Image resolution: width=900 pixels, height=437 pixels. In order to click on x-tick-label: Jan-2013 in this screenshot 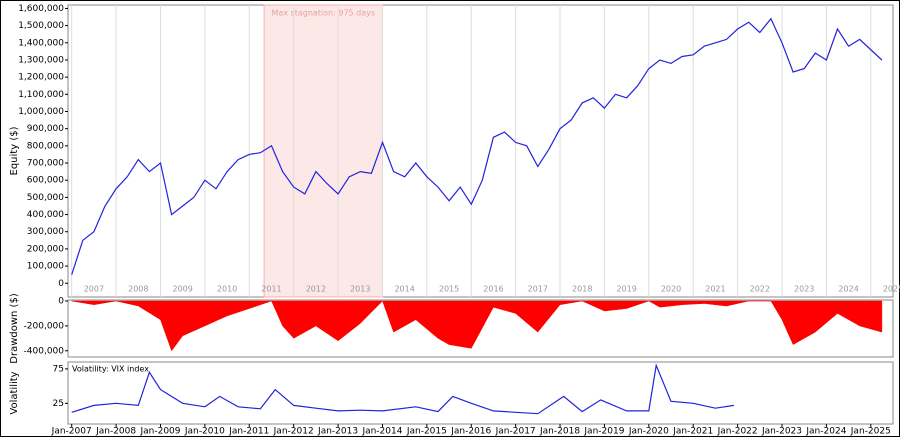, I will do `click(337, 432)`.